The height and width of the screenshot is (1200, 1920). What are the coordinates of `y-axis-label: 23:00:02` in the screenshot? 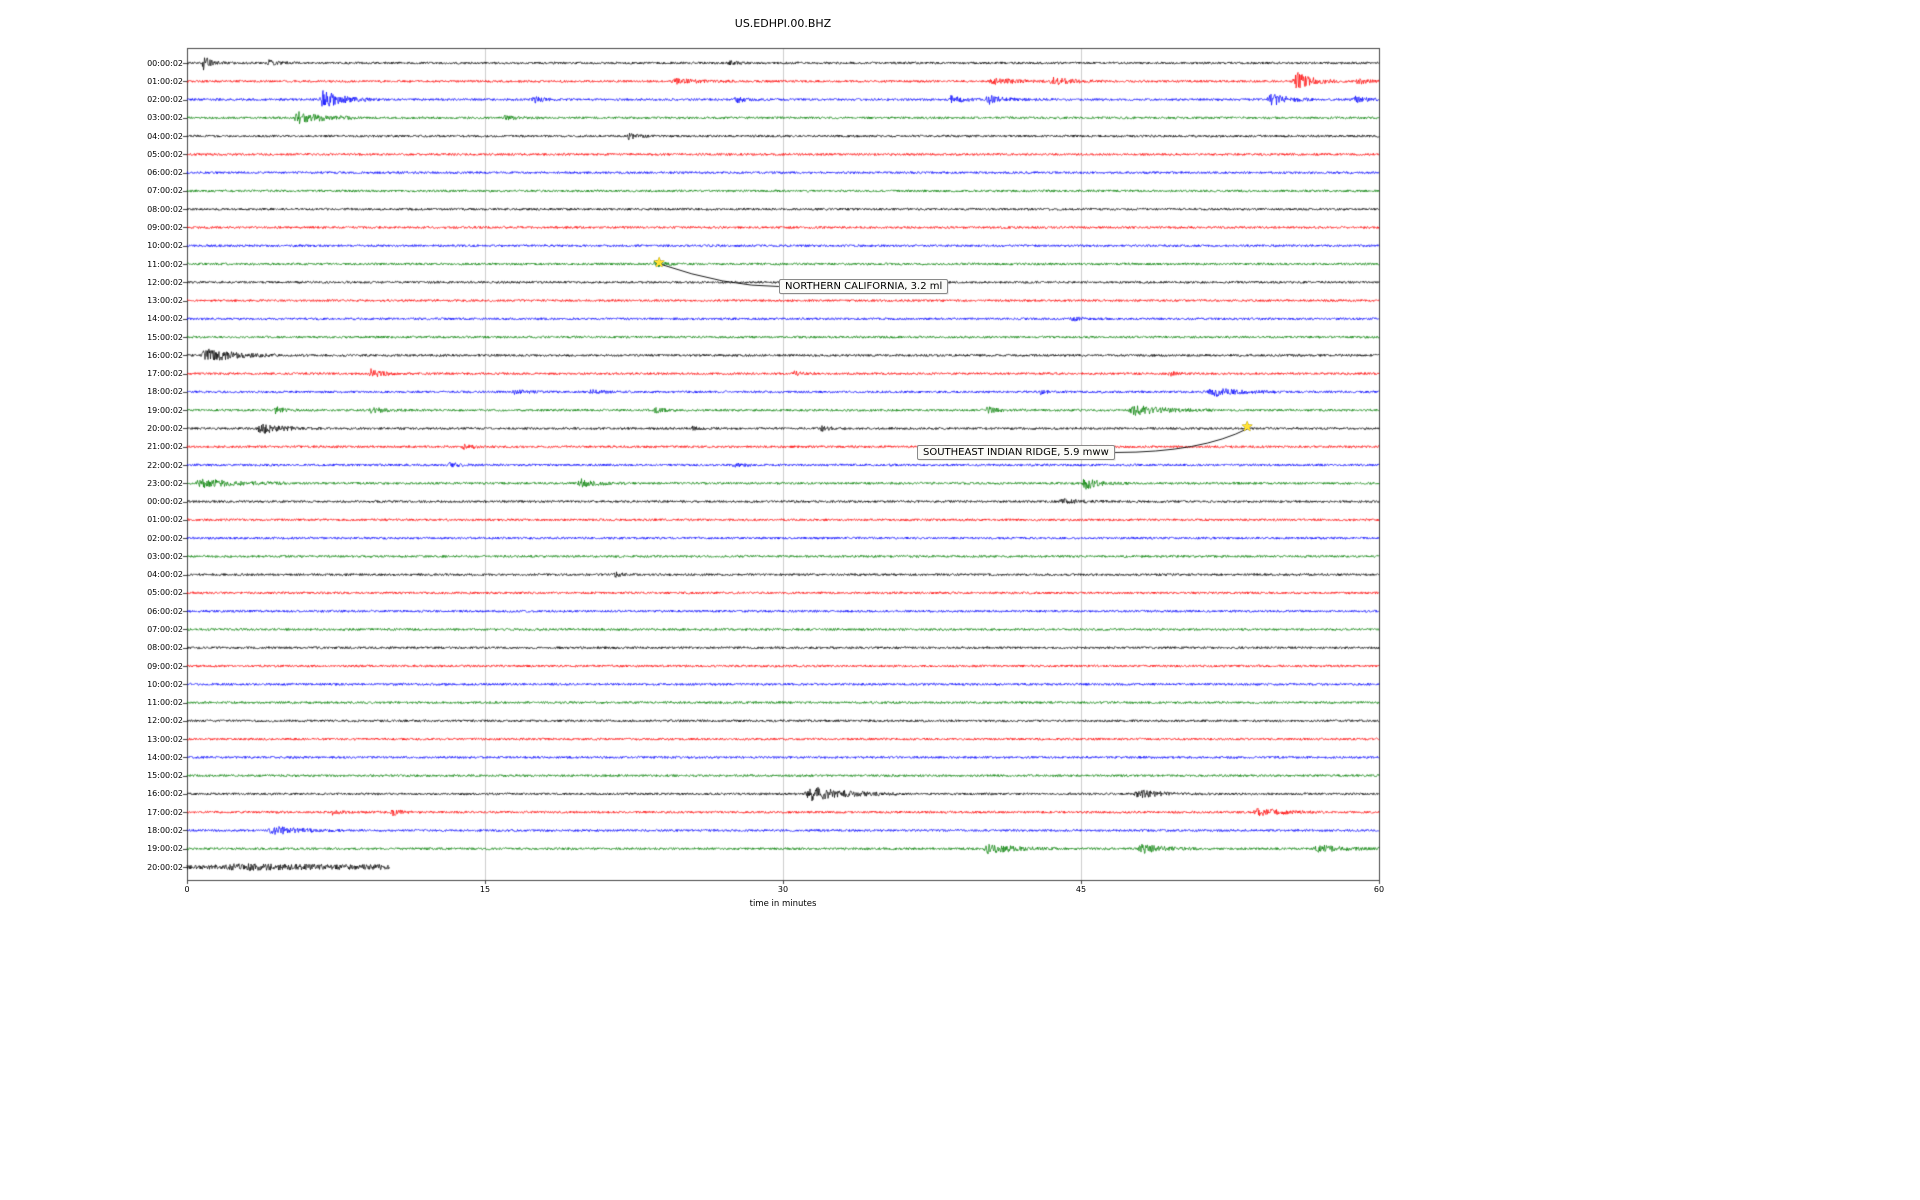 It's located at (165, 483).